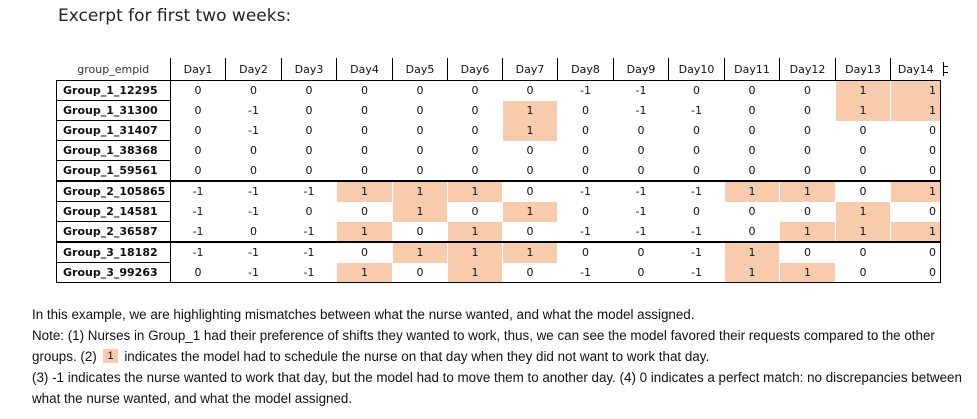  I want to click on column-header-day: Day8, so click(585, 69).